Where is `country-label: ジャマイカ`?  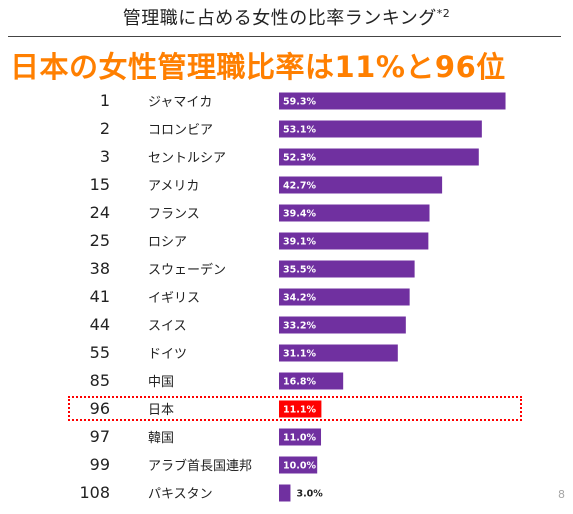
country-label: ジャマイカ is located at coordinates (180, 102).